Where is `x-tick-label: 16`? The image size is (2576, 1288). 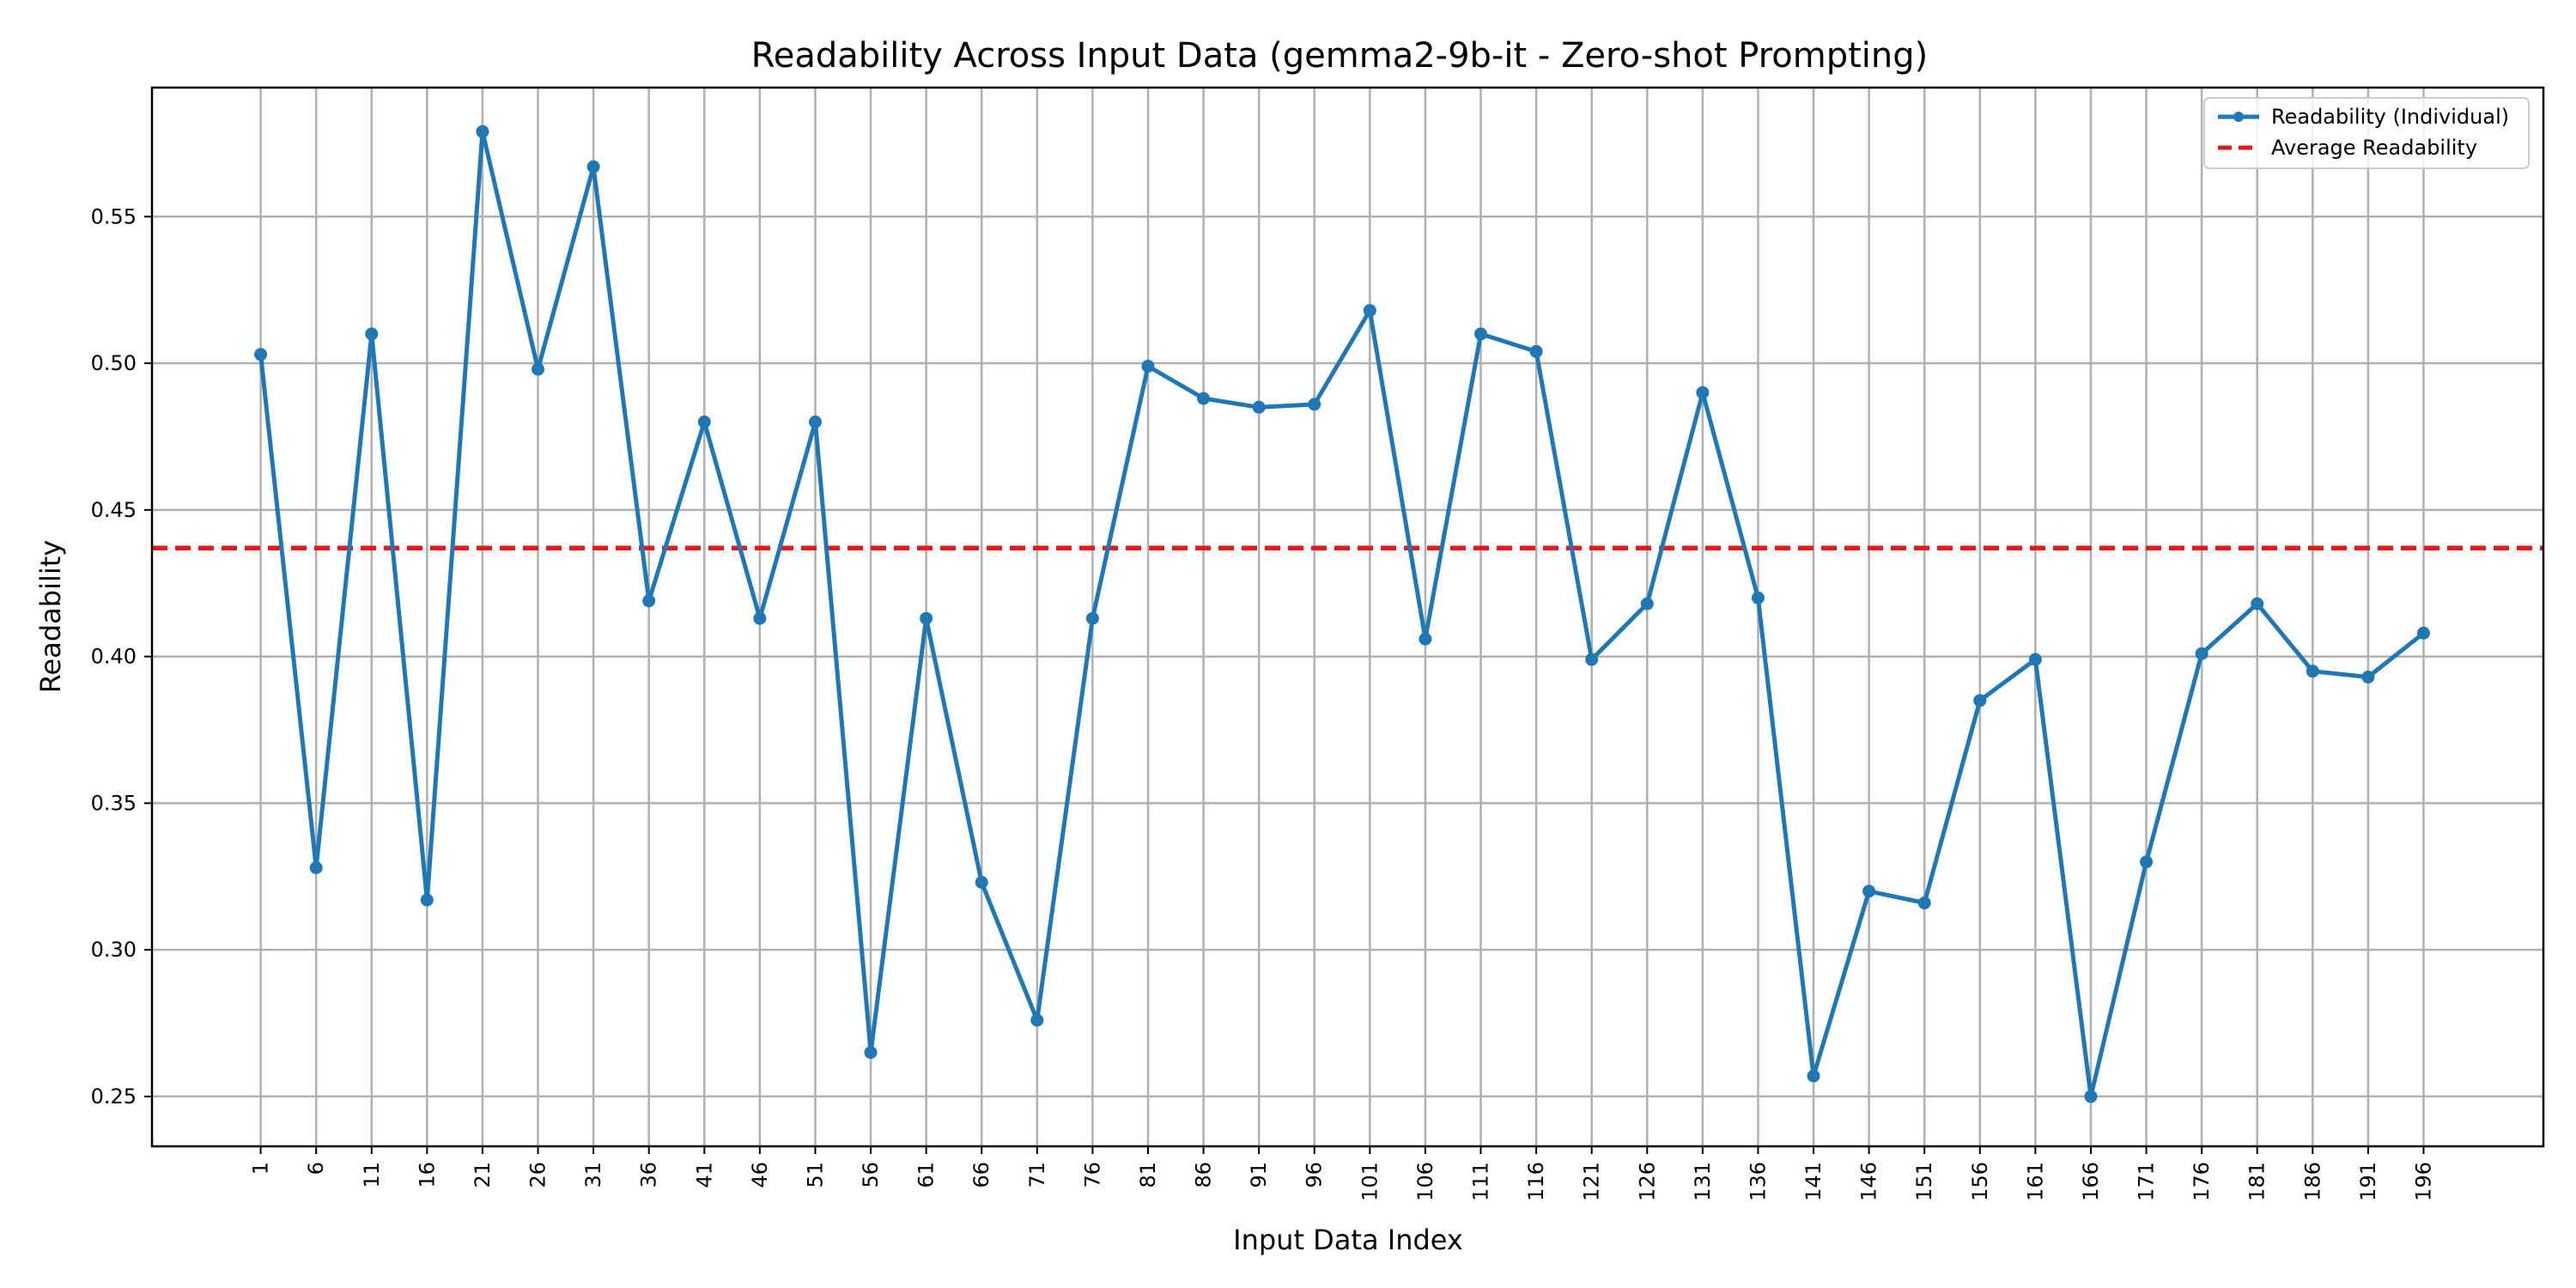
x-tick-label: 16 is located at coordinates (427, 1175).